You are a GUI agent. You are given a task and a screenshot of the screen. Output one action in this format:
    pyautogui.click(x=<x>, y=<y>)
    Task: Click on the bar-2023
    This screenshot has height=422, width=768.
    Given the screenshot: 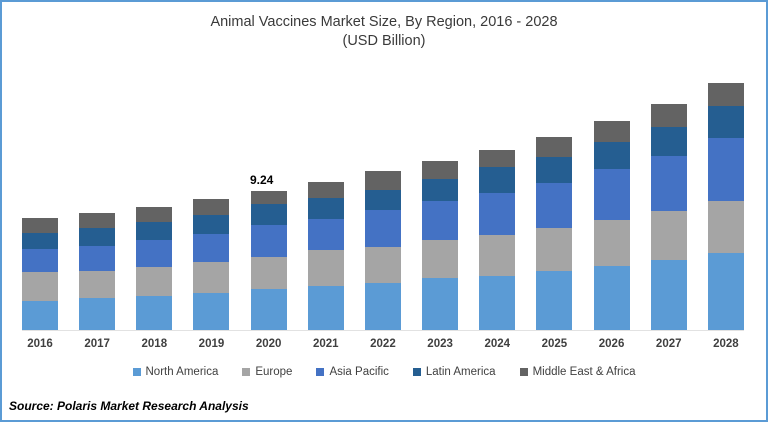 What is the action you would take?
    pyautogui.click(x=440, y=245)
    